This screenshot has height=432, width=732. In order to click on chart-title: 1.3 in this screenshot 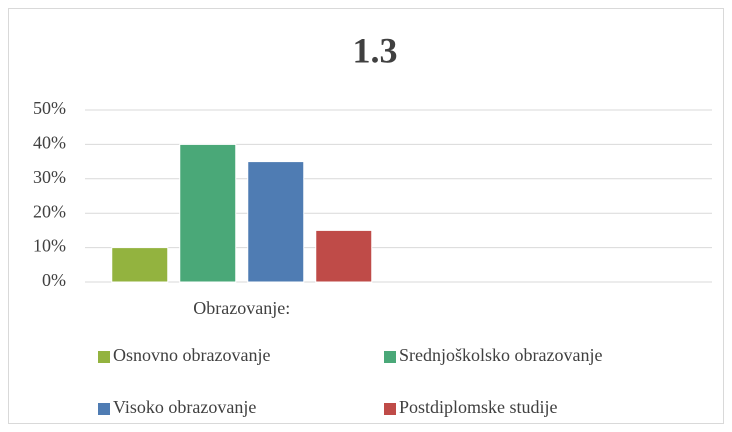, I will do `click(375, 50)`.